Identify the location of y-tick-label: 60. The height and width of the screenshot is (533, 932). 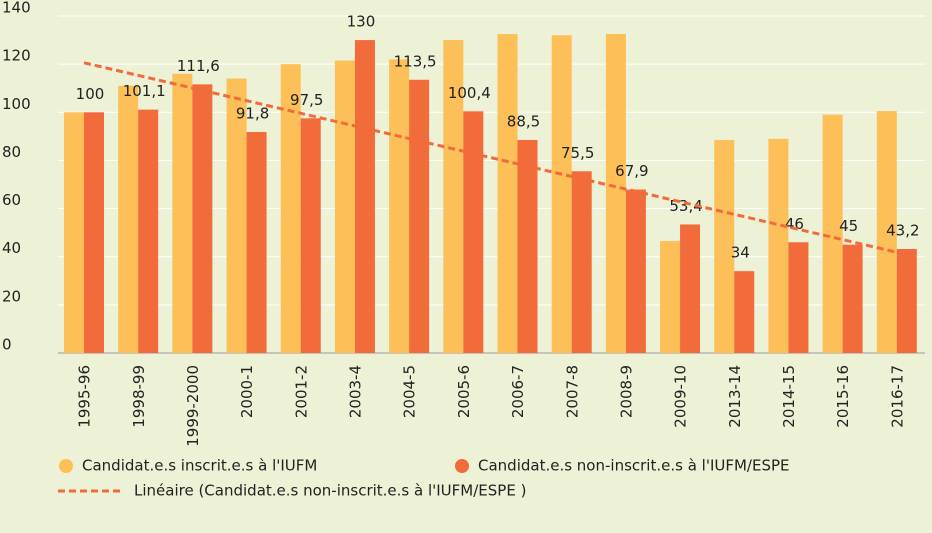
(11, 200).